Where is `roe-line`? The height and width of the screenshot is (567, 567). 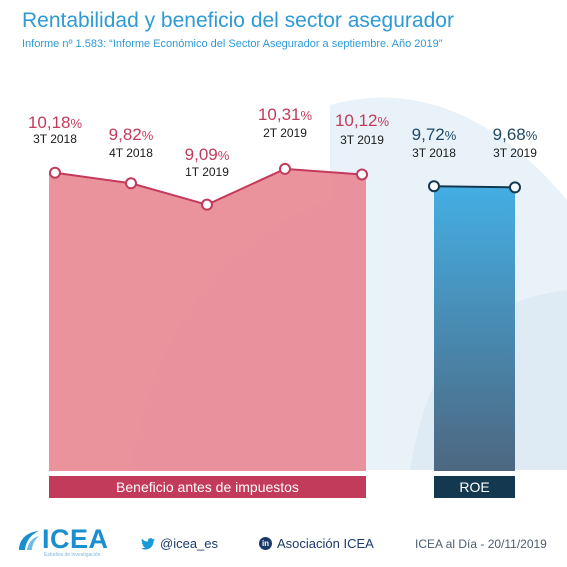 roe-line is located at coordinates (474, 187).